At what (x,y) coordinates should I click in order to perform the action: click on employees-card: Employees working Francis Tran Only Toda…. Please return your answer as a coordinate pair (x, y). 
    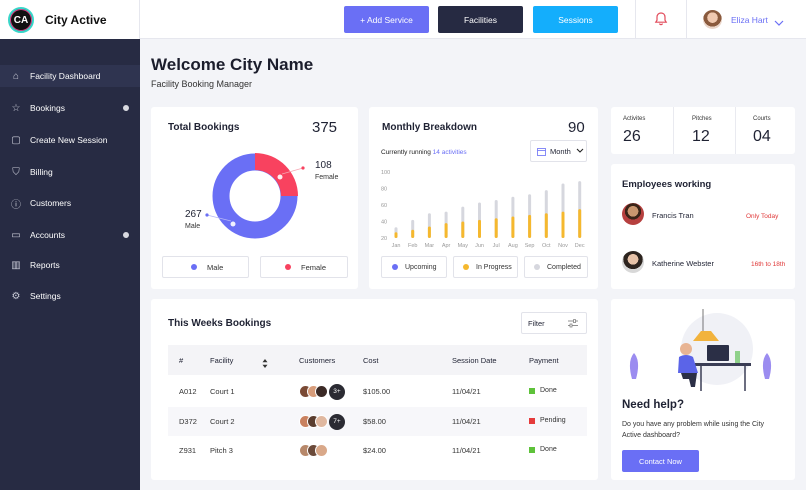
    Looking at the image, I should click on (703, 226).